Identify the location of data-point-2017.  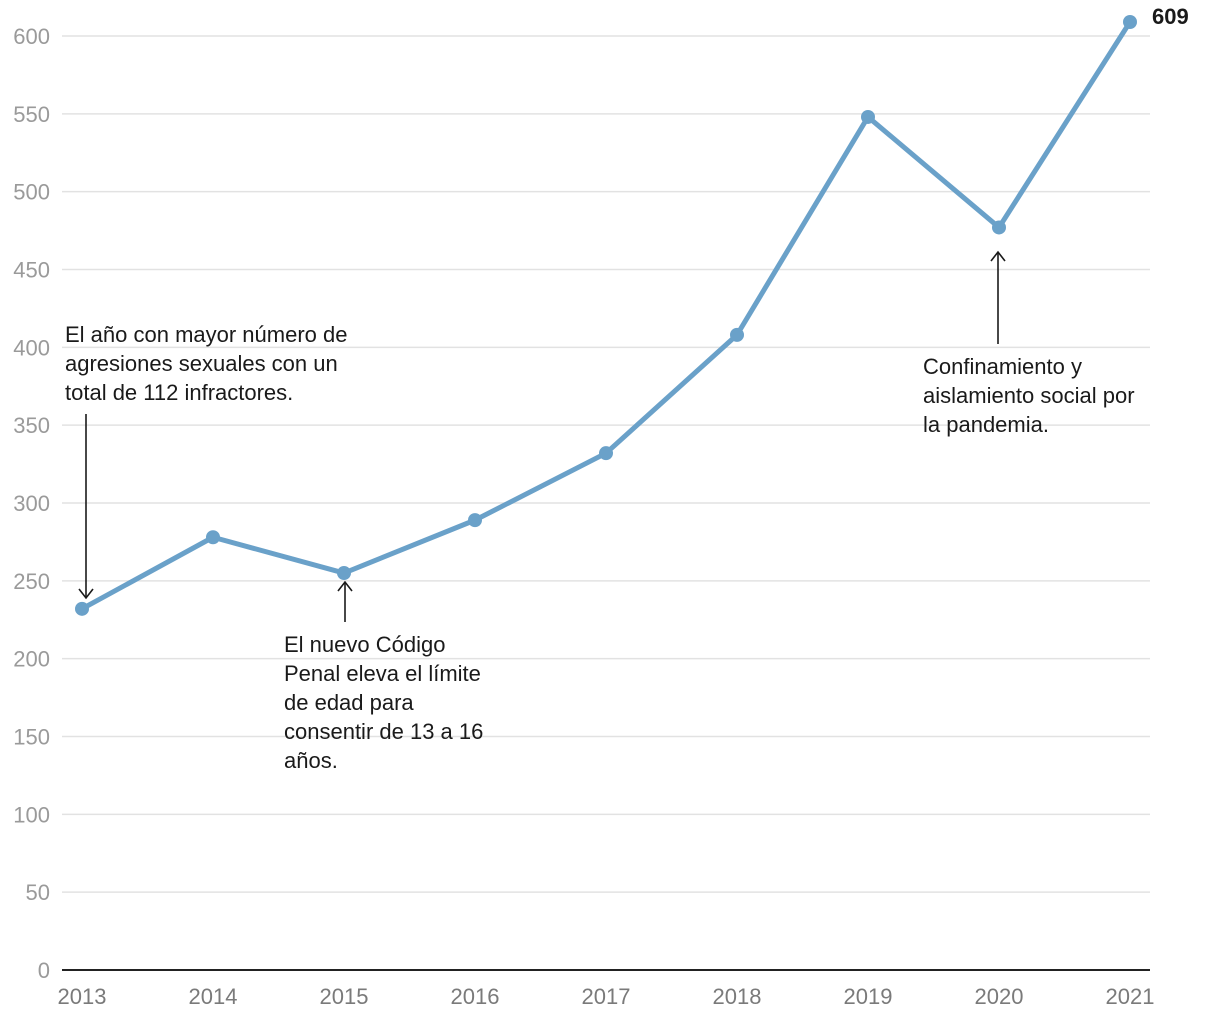
(606, 453).